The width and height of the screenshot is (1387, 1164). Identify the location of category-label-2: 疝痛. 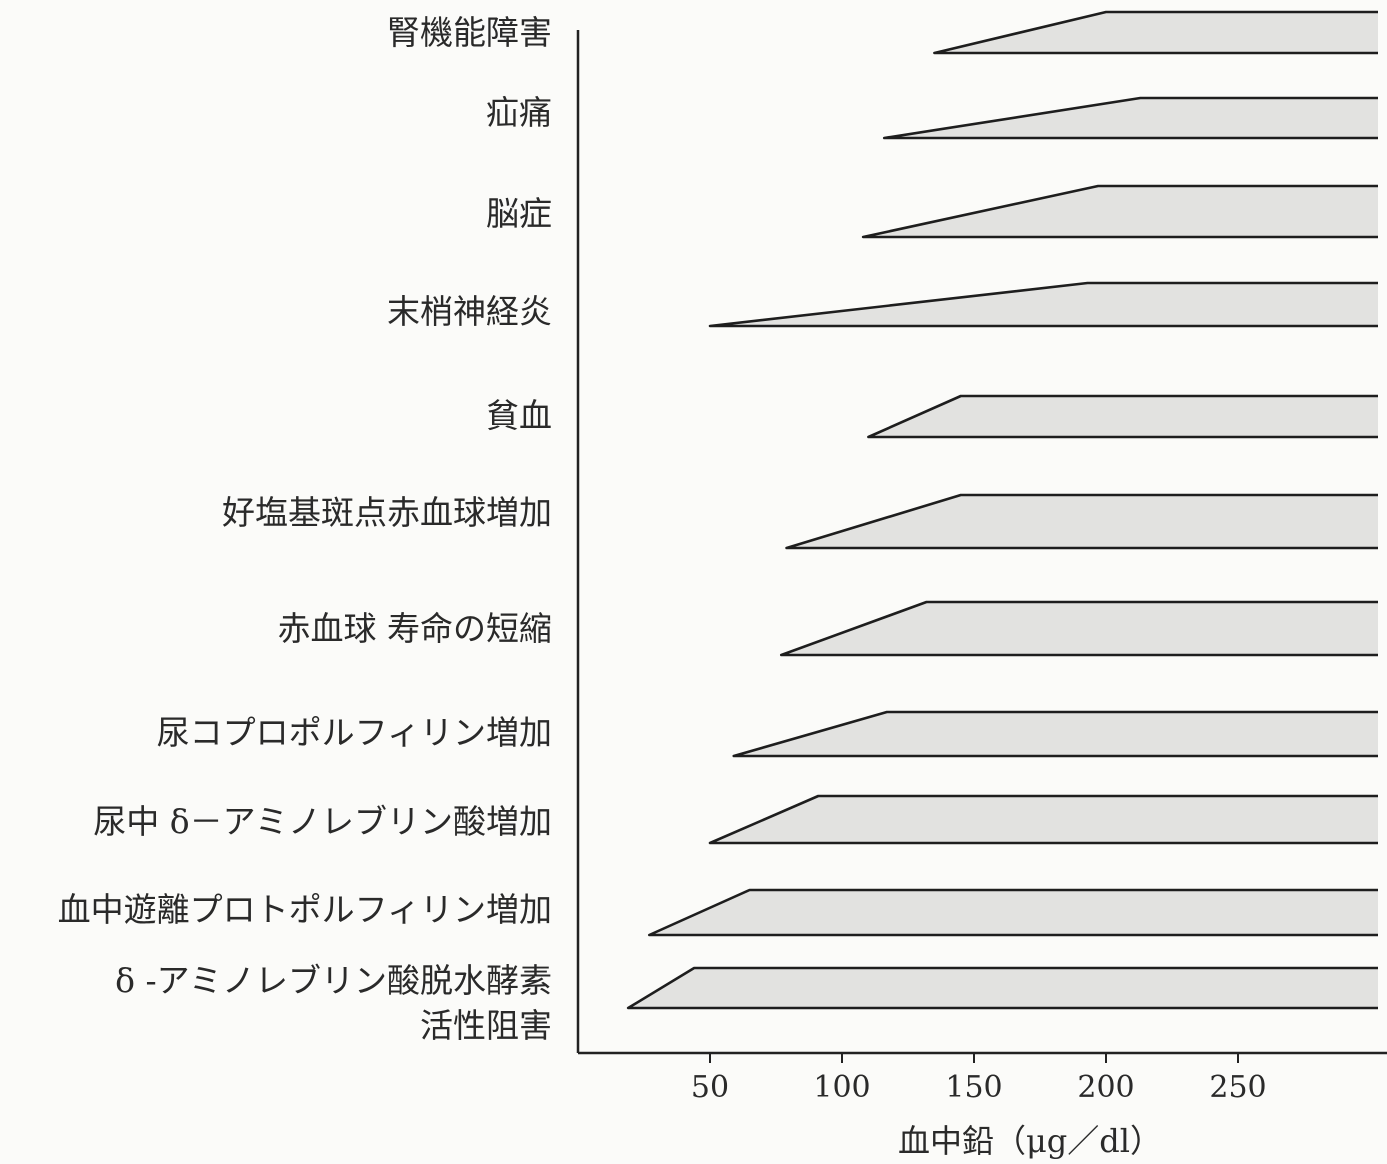
(519, 112).